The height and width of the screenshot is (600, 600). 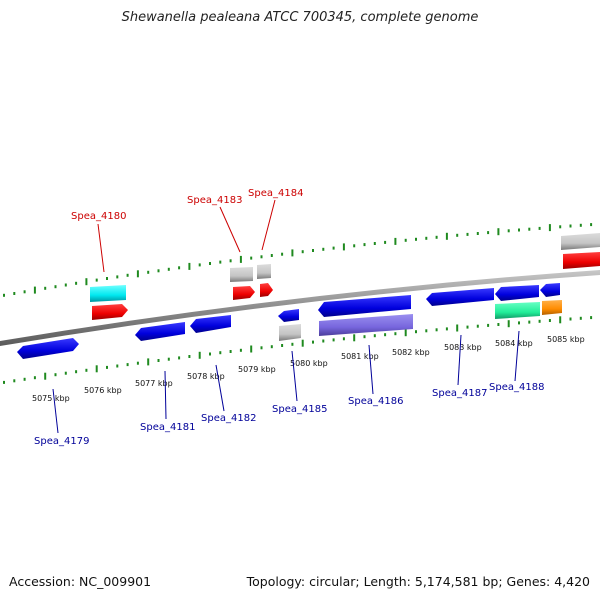 What do you see at coordinates (345, 276) in the screenshot?
I see `features-top-strand` at bounding box center [345, 276].